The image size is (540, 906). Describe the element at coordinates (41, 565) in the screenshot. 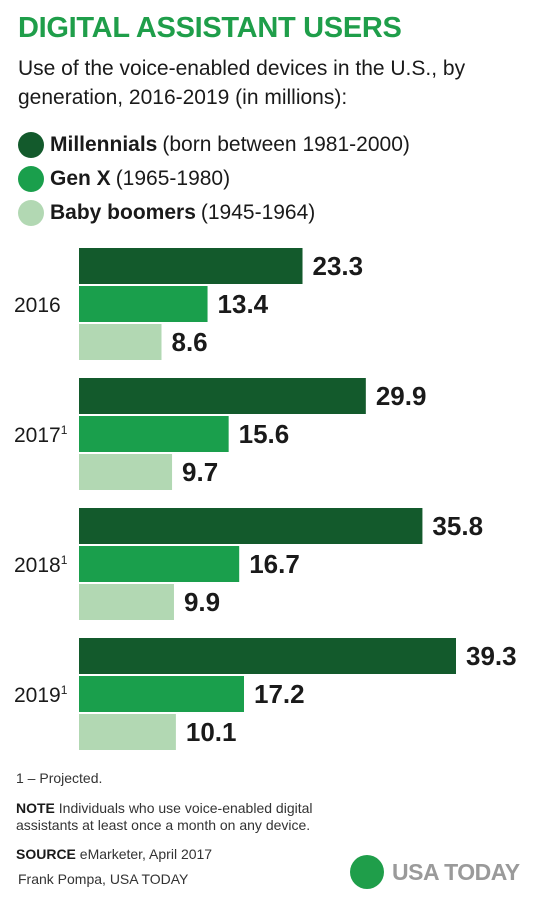

I see `category-label: 20181` at that location.